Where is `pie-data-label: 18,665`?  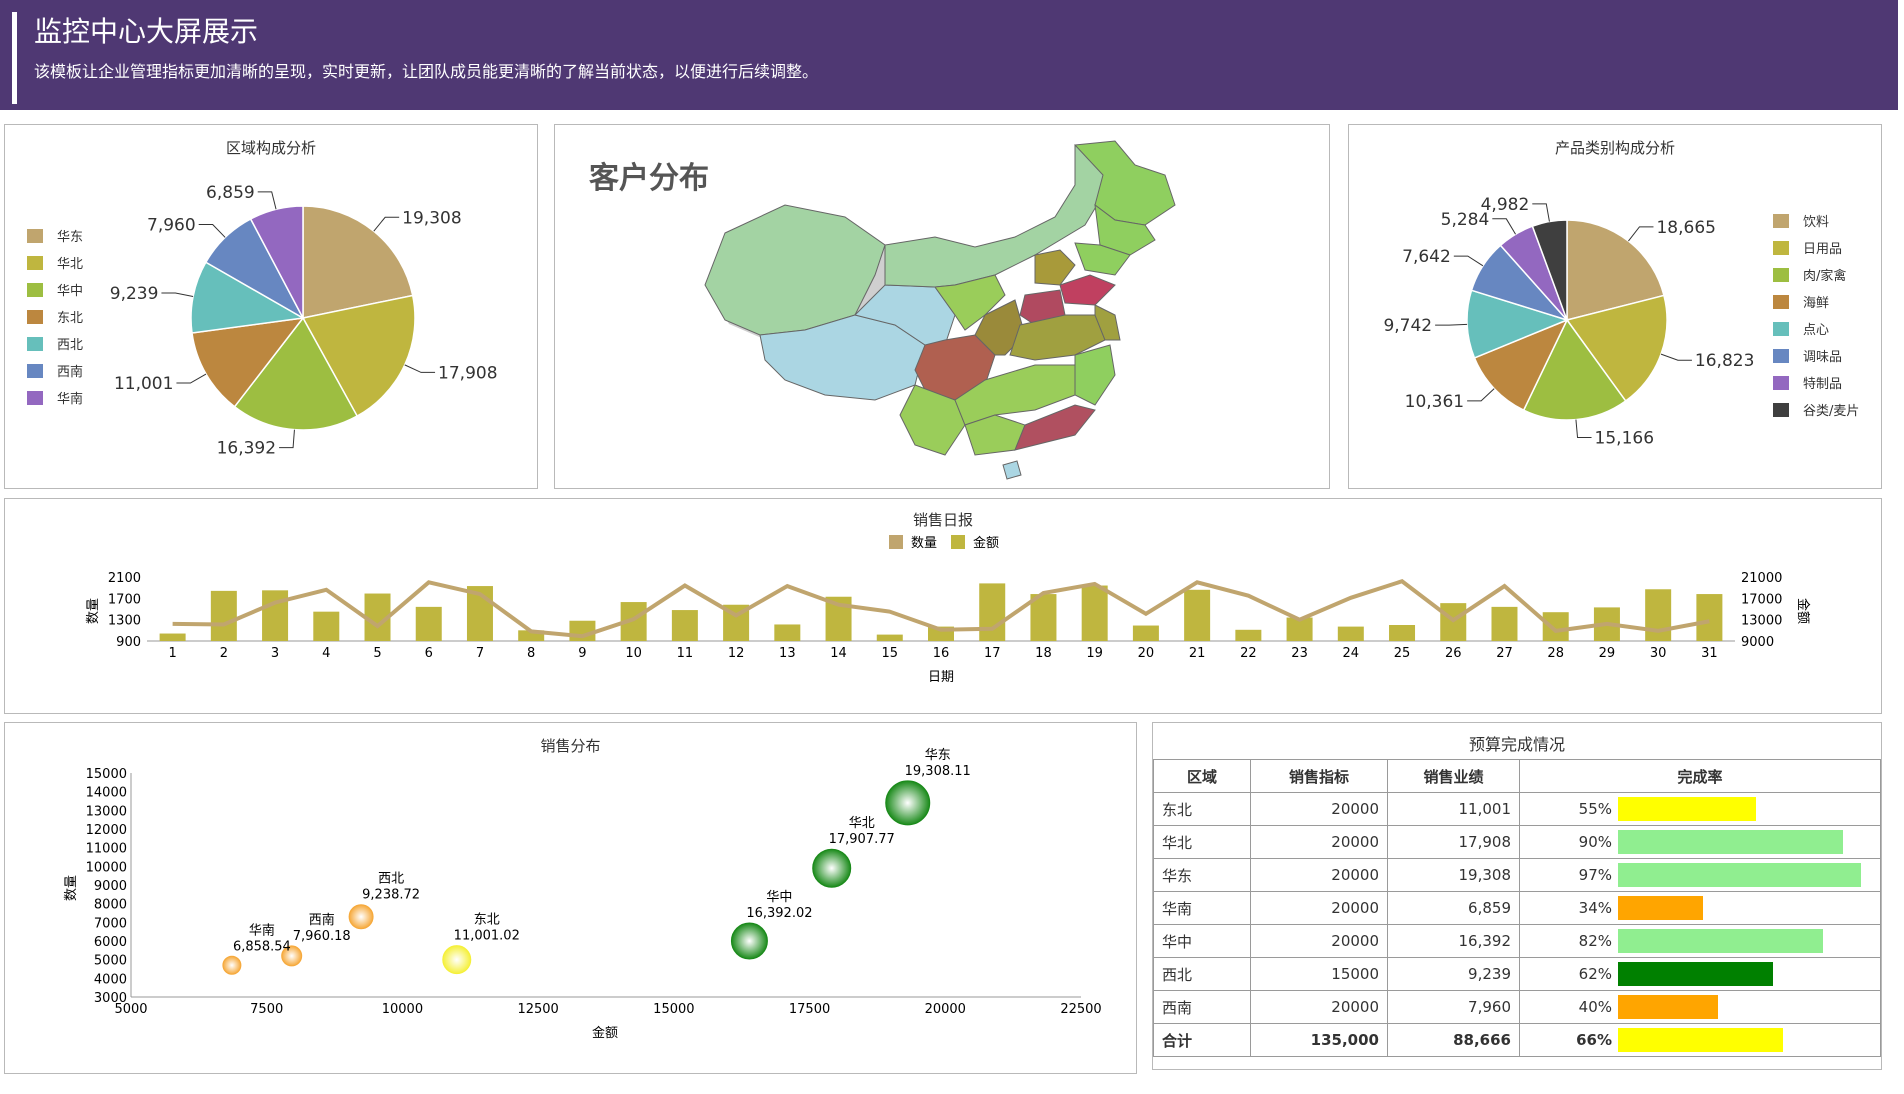
pie-data-label: 18,665 is located at coordinates (1685, 228).